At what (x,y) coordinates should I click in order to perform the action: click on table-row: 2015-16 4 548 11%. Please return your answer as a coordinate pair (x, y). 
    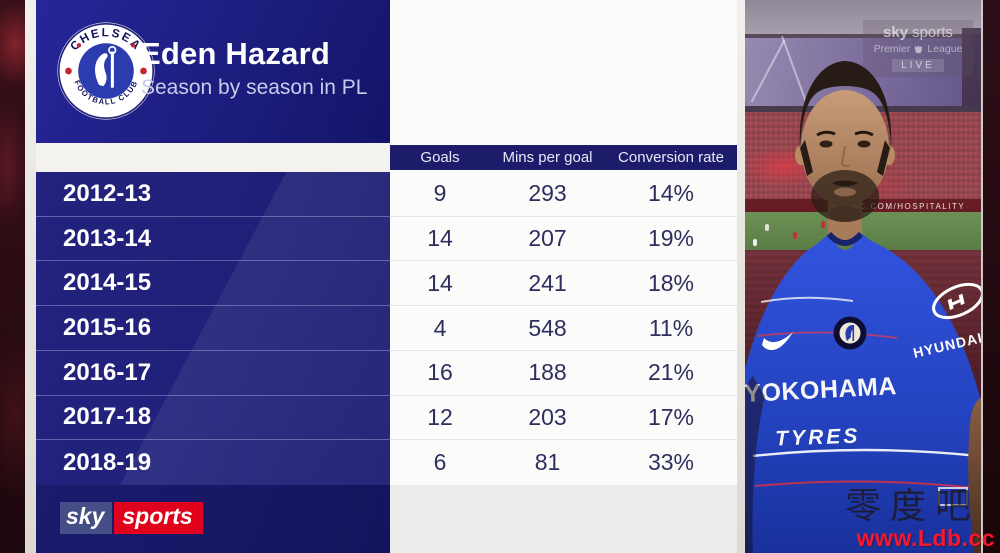
    Looking at the image, I should click on (386, 328).